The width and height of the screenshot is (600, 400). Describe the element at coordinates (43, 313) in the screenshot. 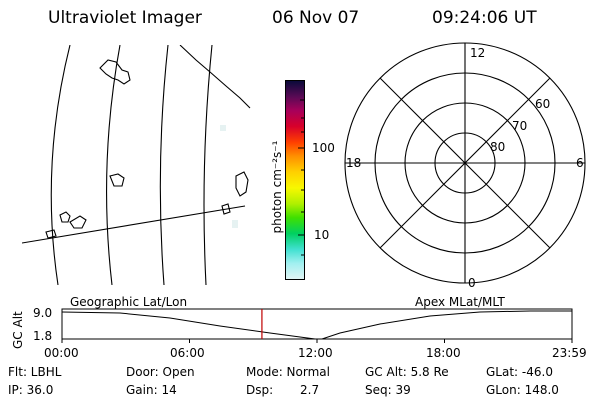

I see `y-max-label: 9.0` at that location.